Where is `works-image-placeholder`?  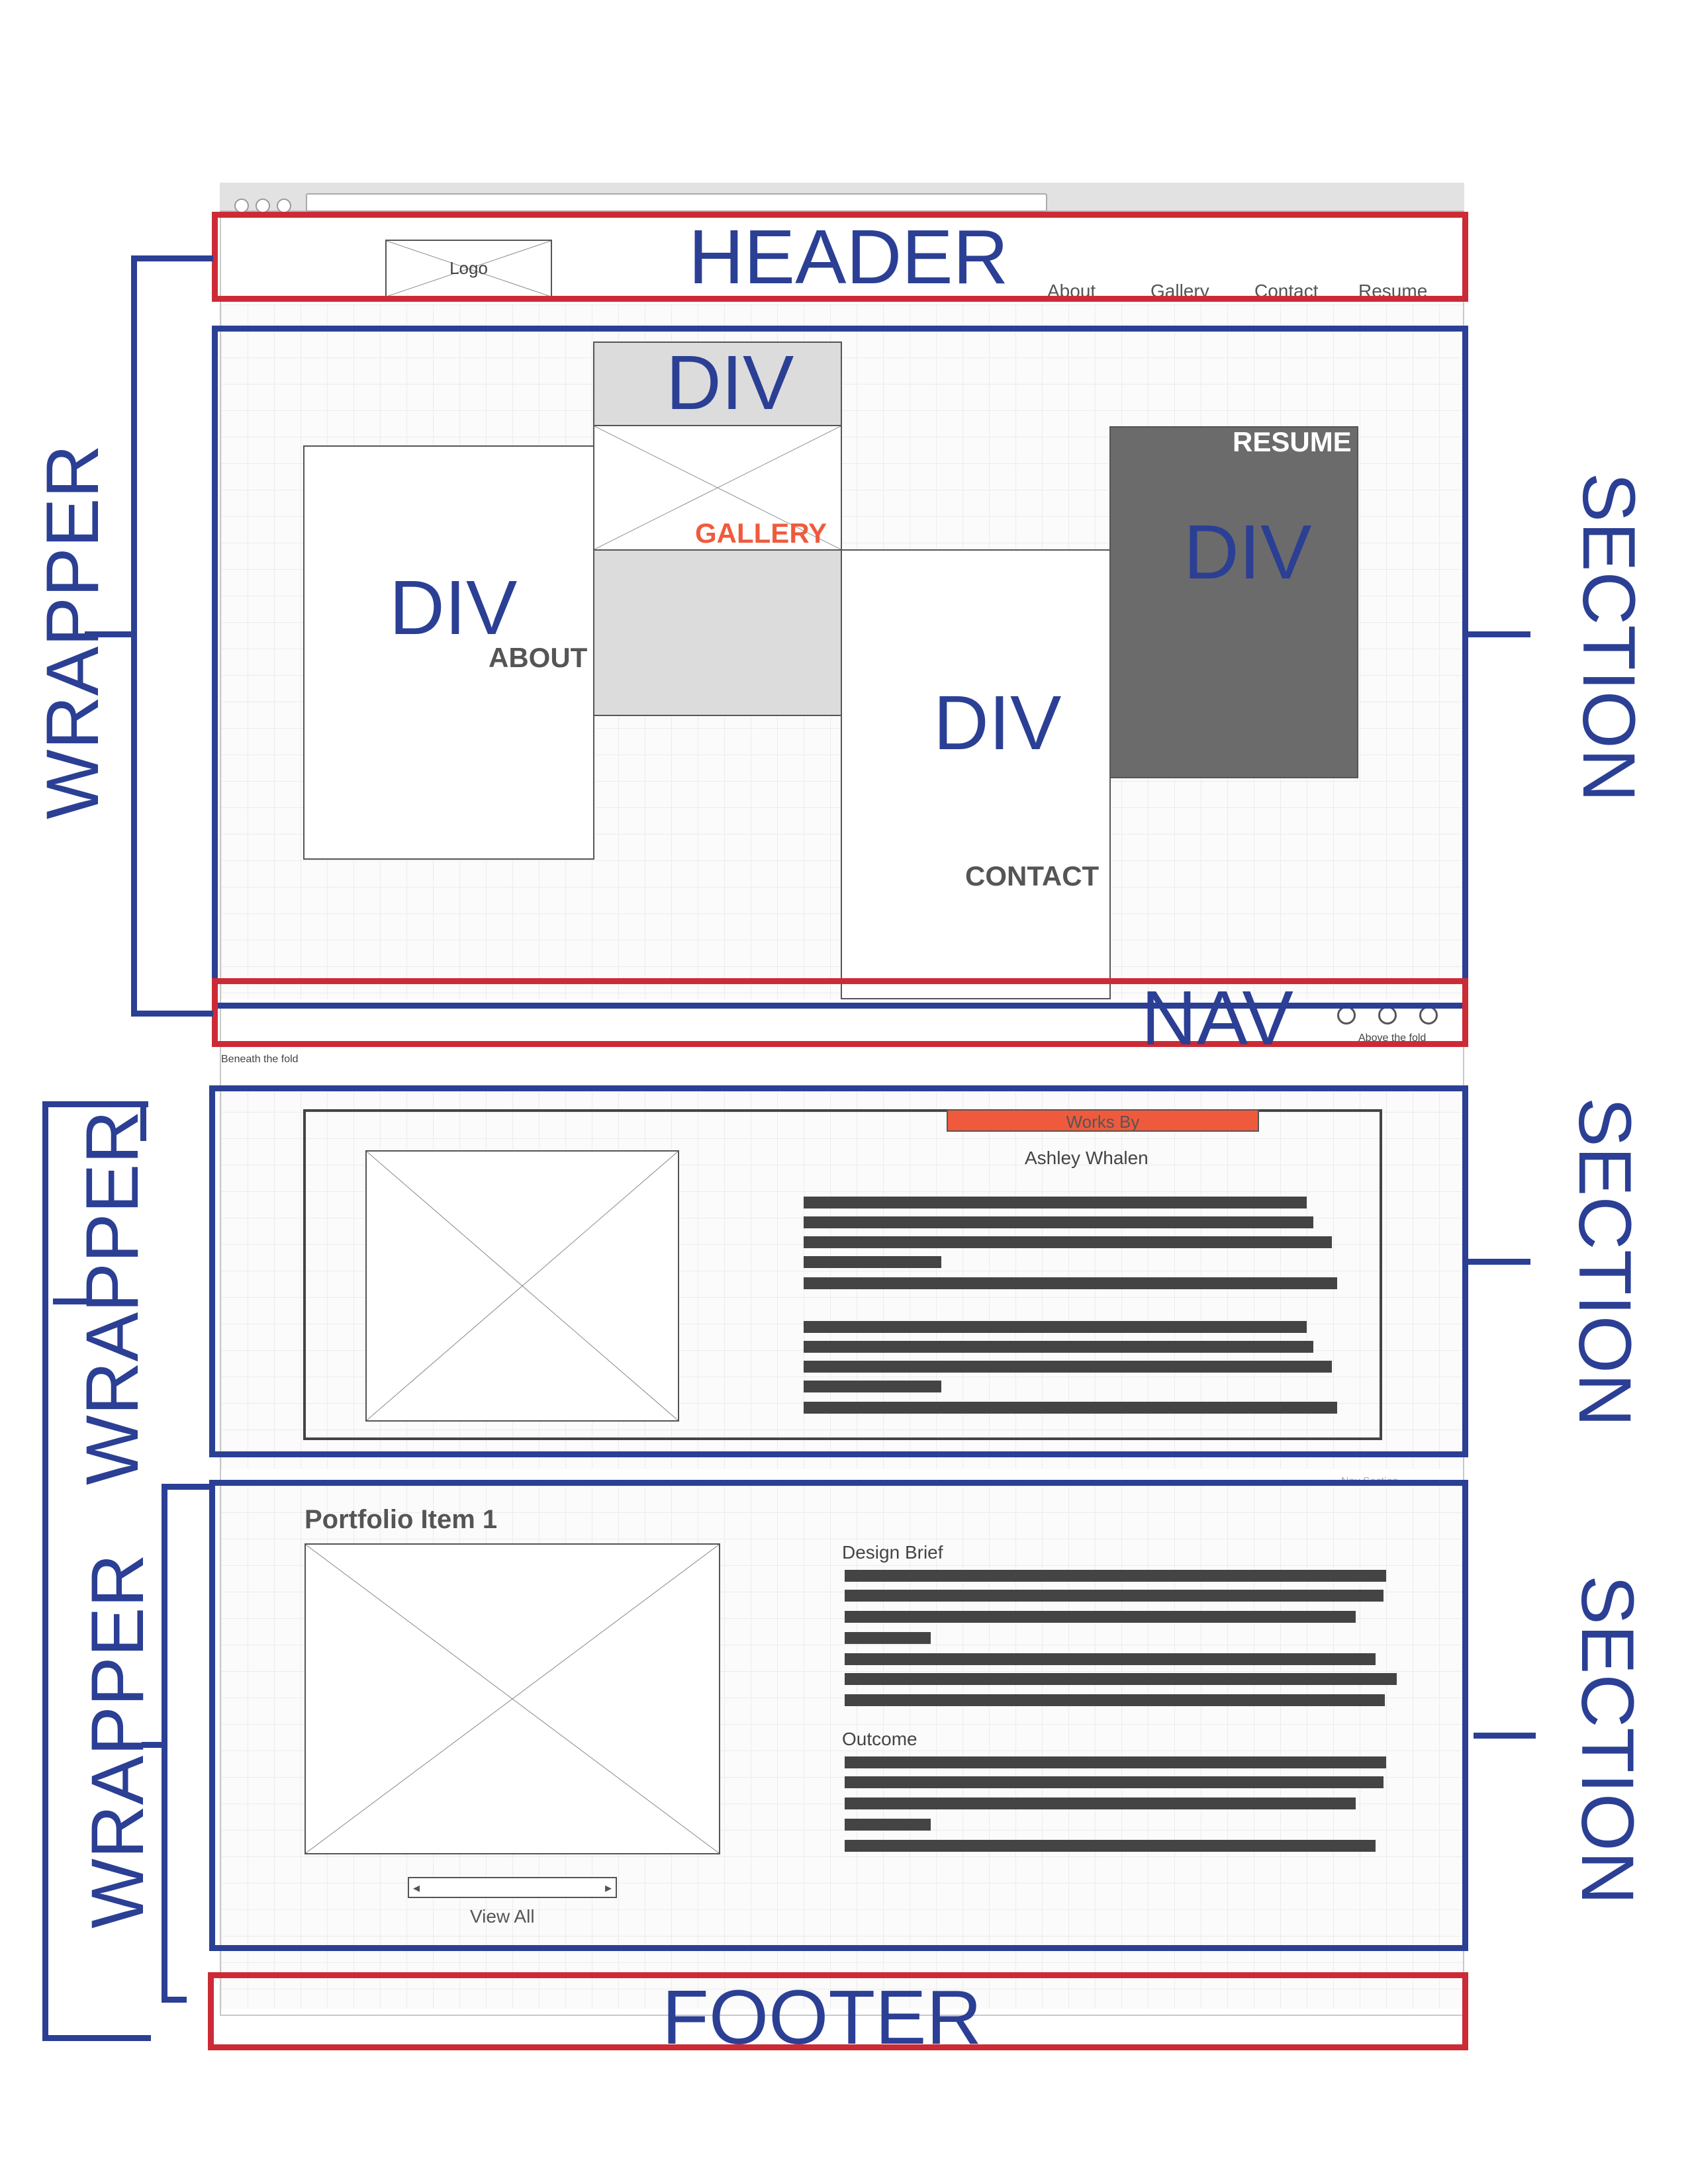
works-image-placeholder is located at coordinates (522, 1286).